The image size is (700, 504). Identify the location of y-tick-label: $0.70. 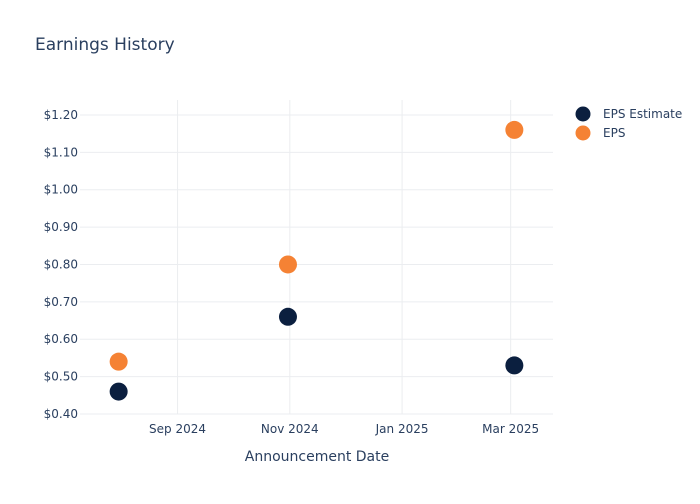
(61, 302).